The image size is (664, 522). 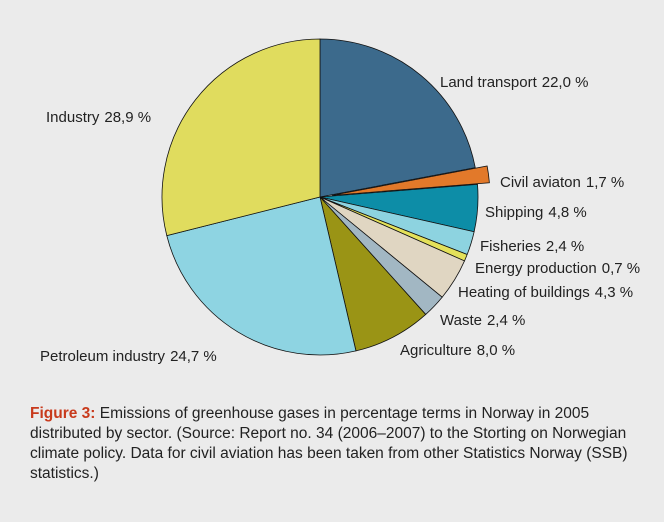 I want to click on slice-label: Heating of buildings 4,3 %, so click(x=545, y=292).